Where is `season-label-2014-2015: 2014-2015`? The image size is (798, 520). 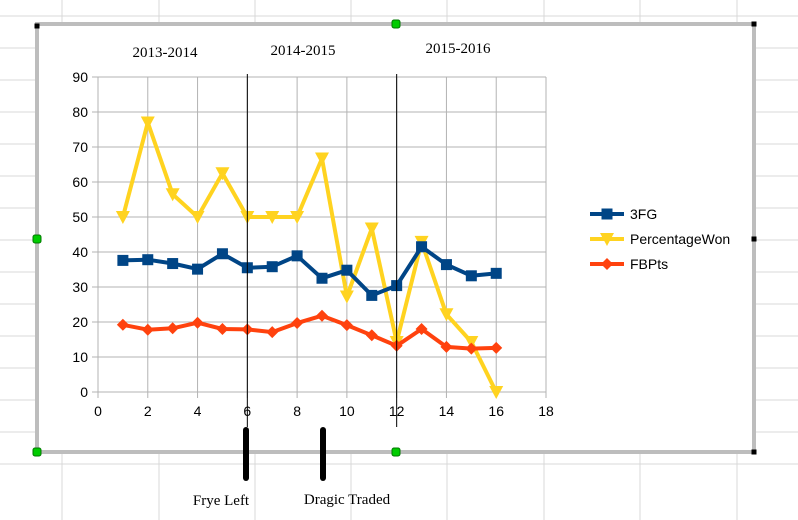
season-label-2014-2015: 2014-2015 is located at coordinates (303, 51).